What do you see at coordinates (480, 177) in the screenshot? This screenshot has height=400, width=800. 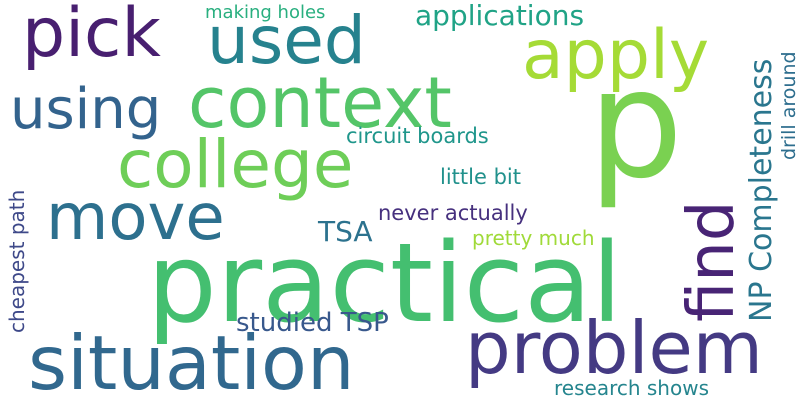 I see `word-little-bit: little bit` at bounding box center [480, 177].